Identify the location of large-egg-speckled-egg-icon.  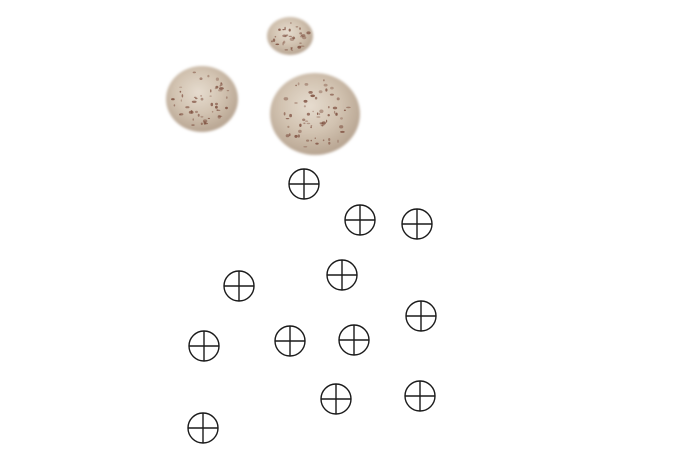
(315, 114).